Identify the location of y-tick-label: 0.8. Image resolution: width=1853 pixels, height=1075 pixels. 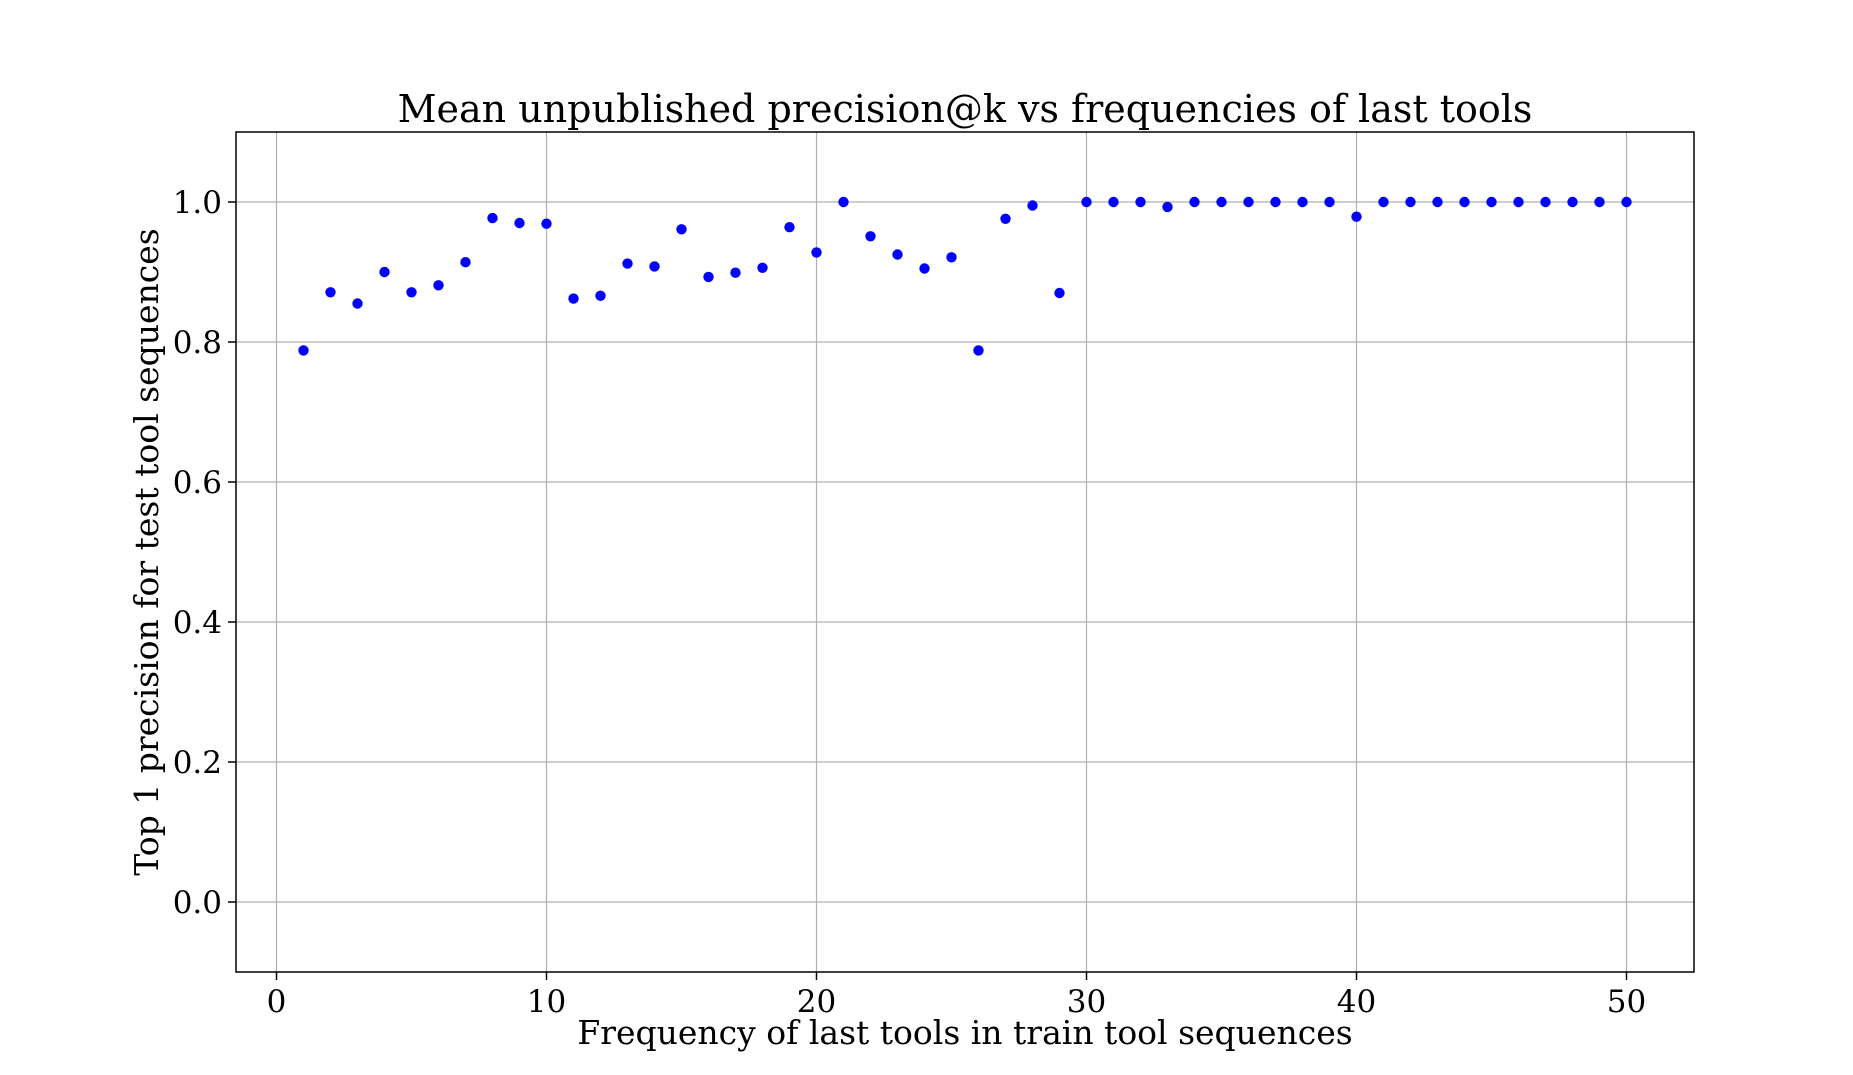
(197, 343).